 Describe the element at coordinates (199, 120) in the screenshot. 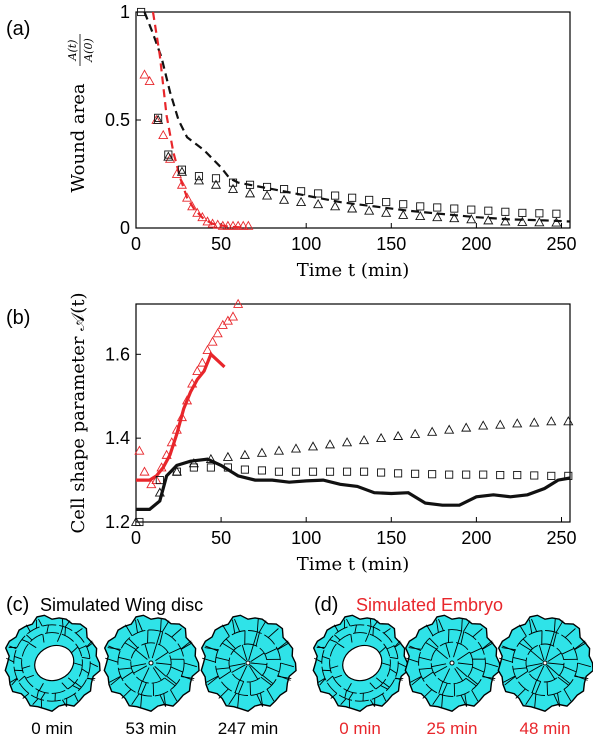

I see `panel-a-series-1-red-dashed-line` at that location.